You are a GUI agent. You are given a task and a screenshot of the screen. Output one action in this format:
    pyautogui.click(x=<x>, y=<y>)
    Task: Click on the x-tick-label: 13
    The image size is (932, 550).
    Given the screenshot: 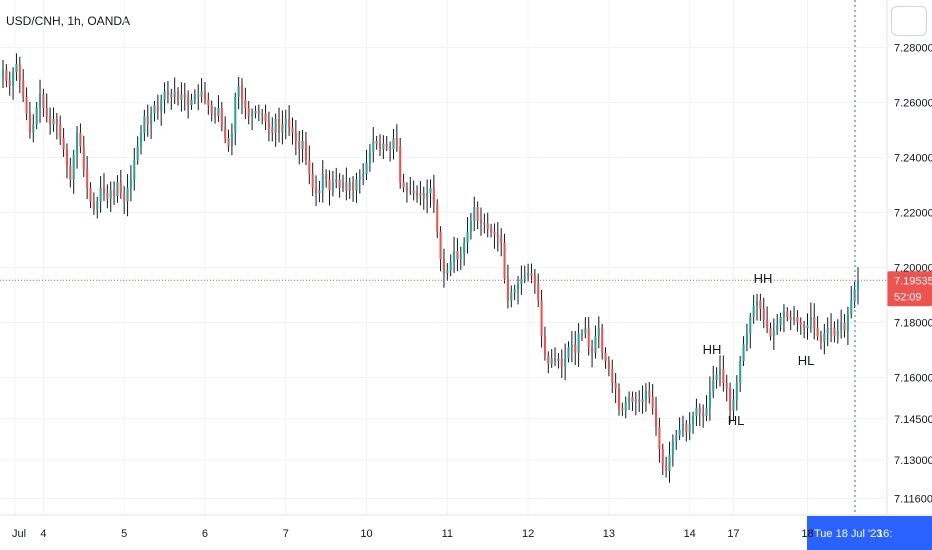 What is the action you would take?
    pyautogui.click(x=609, y=534)
    